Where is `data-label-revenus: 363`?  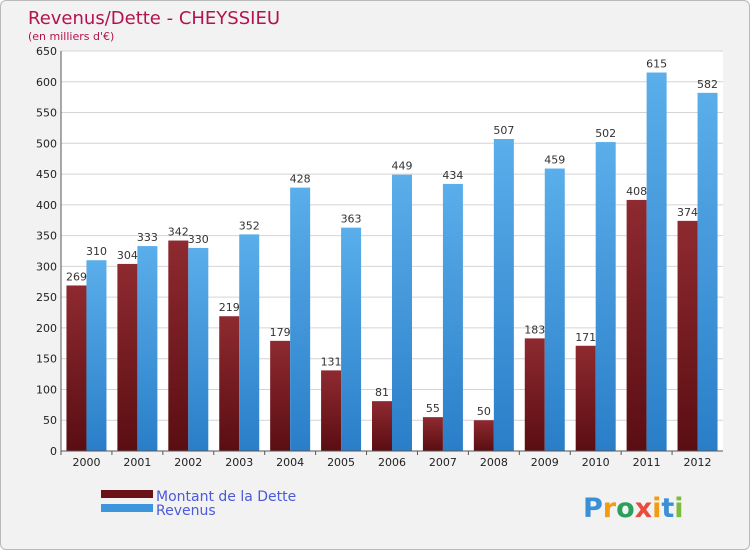
data-label-revenus: 363 is located at coordinates (351, 219).